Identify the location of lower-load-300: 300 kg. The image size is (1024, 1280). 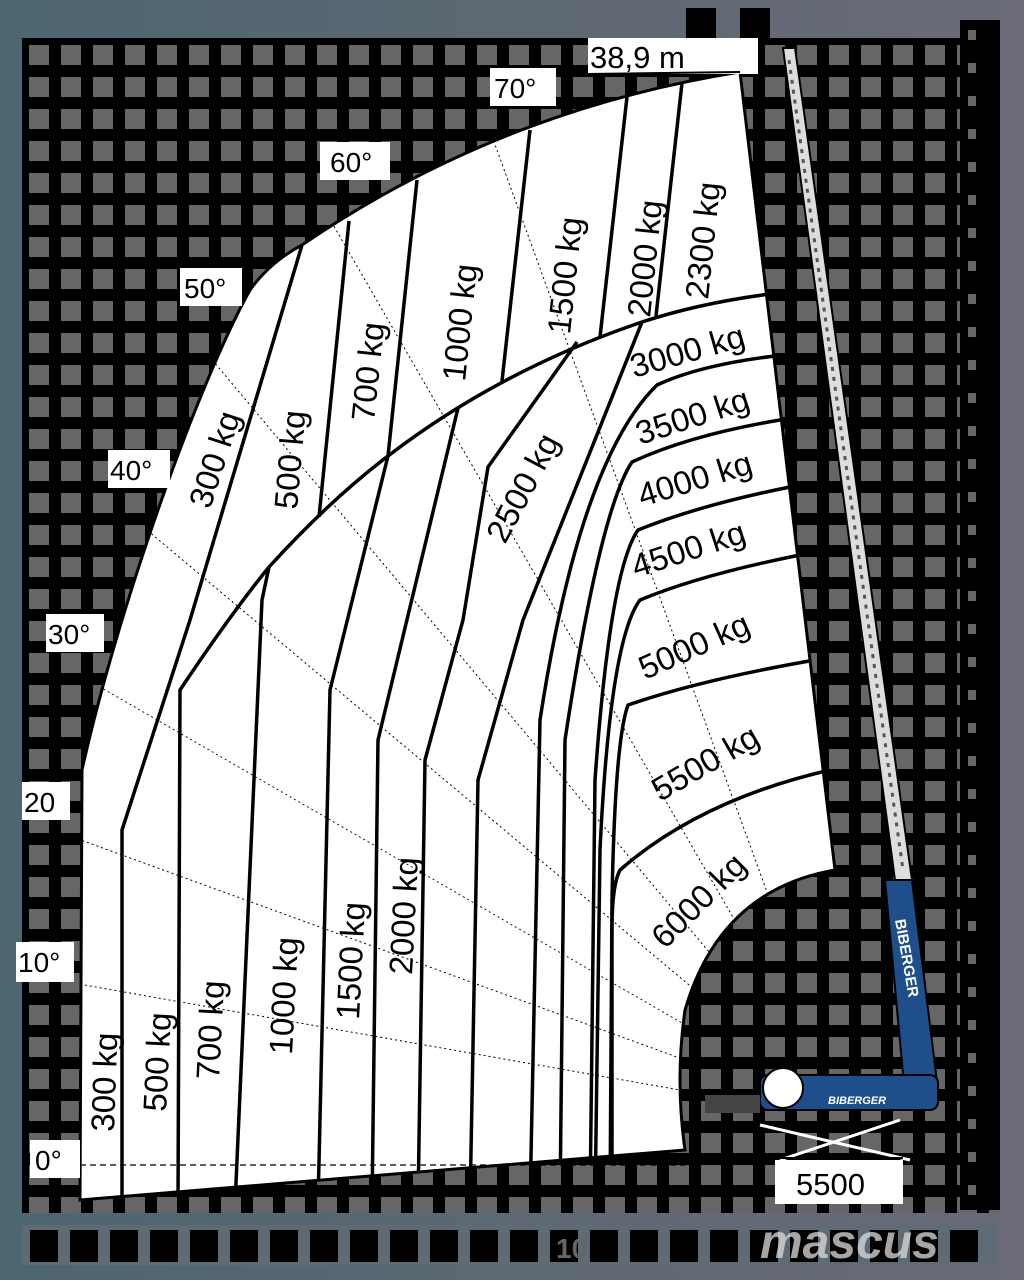
(104, 1082).